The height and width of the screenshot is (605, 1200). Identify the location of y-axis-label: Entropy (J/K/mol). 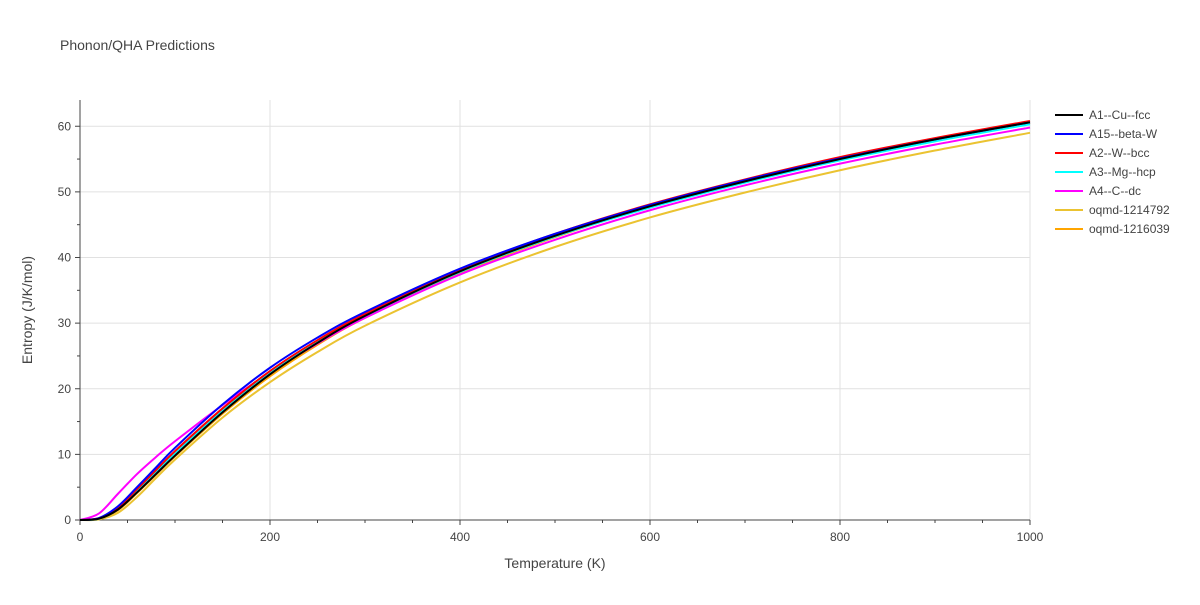
(27, 310).